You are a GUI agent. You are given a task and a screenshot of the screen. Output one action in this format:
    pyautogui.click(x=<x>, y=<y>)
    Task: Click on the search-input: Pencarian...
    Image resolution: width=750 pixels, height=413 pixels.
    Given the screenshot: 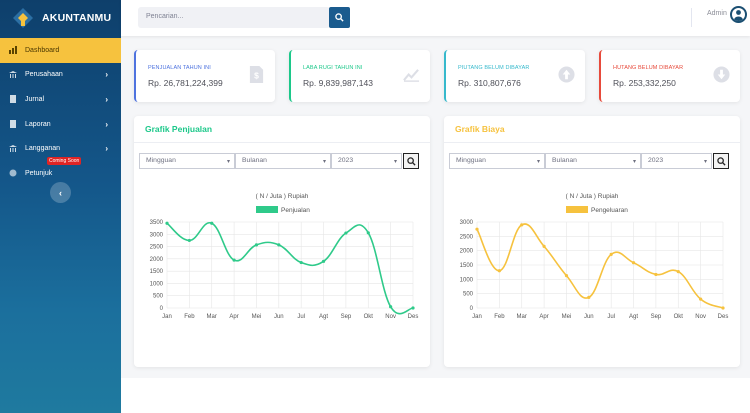 What is the action you would take?
    pyautogui.click(x=234, y=17)
    